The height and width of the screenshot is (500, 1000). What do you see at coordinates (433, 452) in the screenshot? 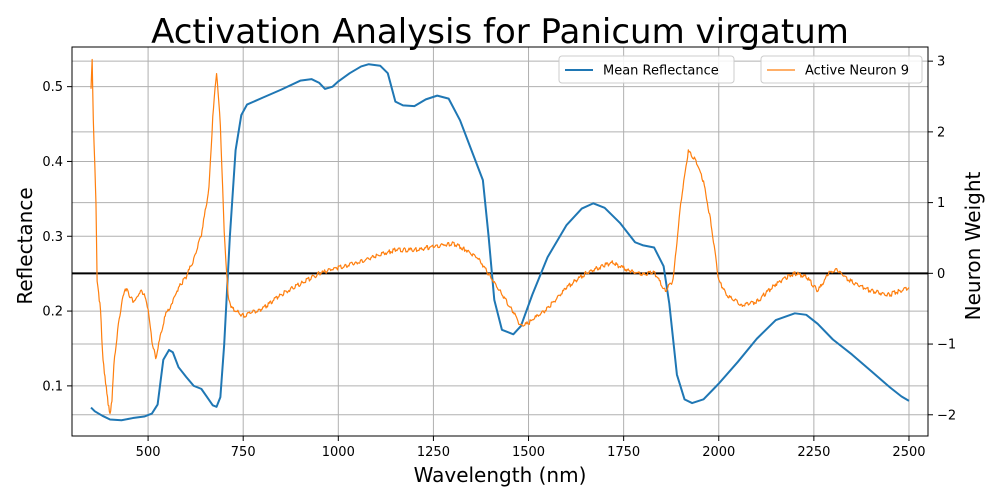
I see `x-tick-label: 1250` at bounding box center [433, 452].